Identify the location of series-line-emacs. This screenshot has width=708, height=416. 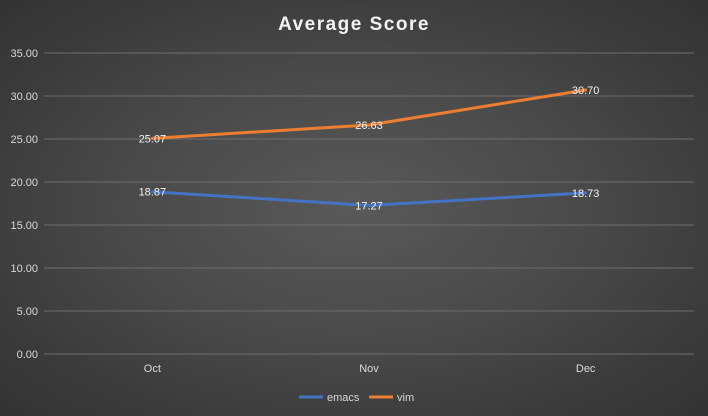
(369, 198).